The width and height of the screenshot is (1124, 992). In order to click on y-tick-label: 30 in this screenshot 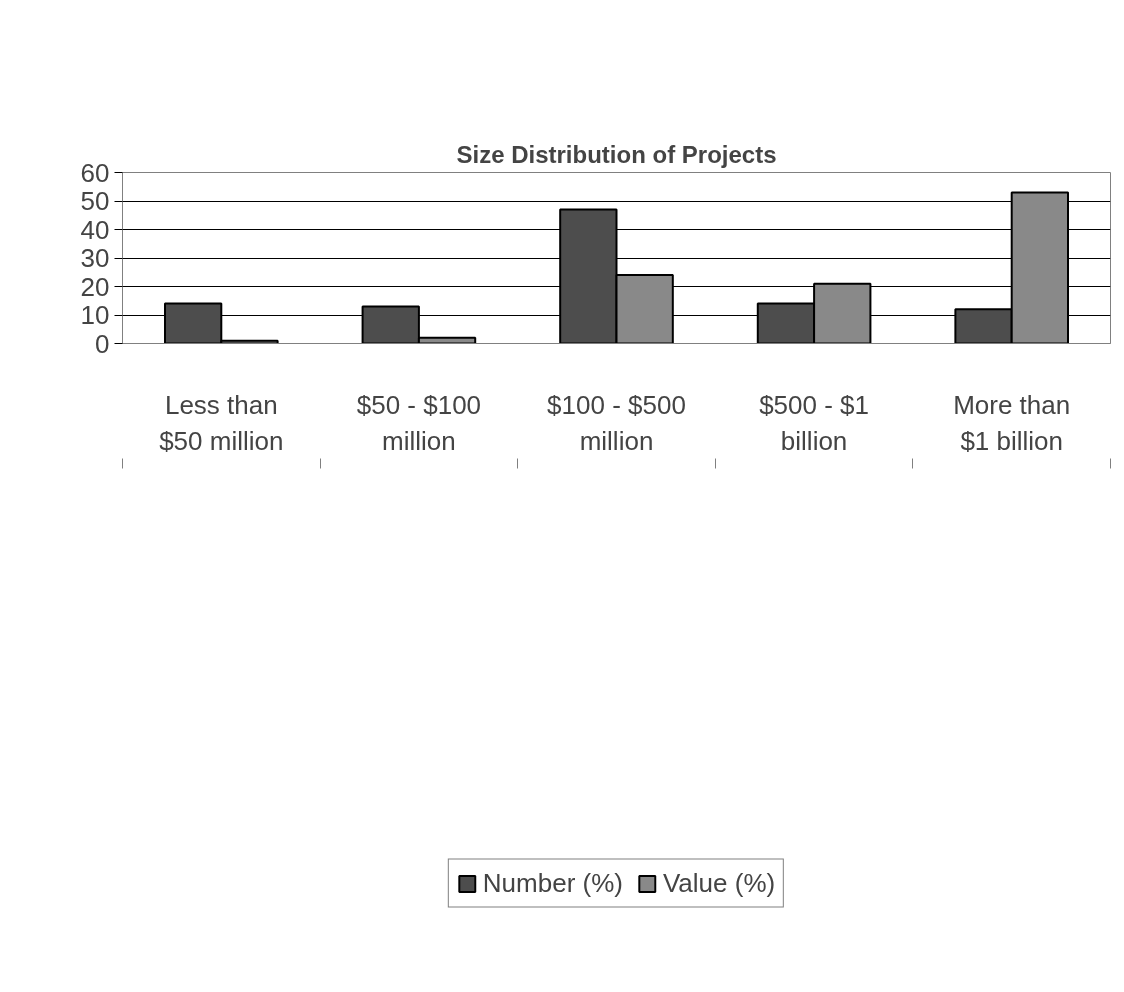, I will do `click(95, 258)`.